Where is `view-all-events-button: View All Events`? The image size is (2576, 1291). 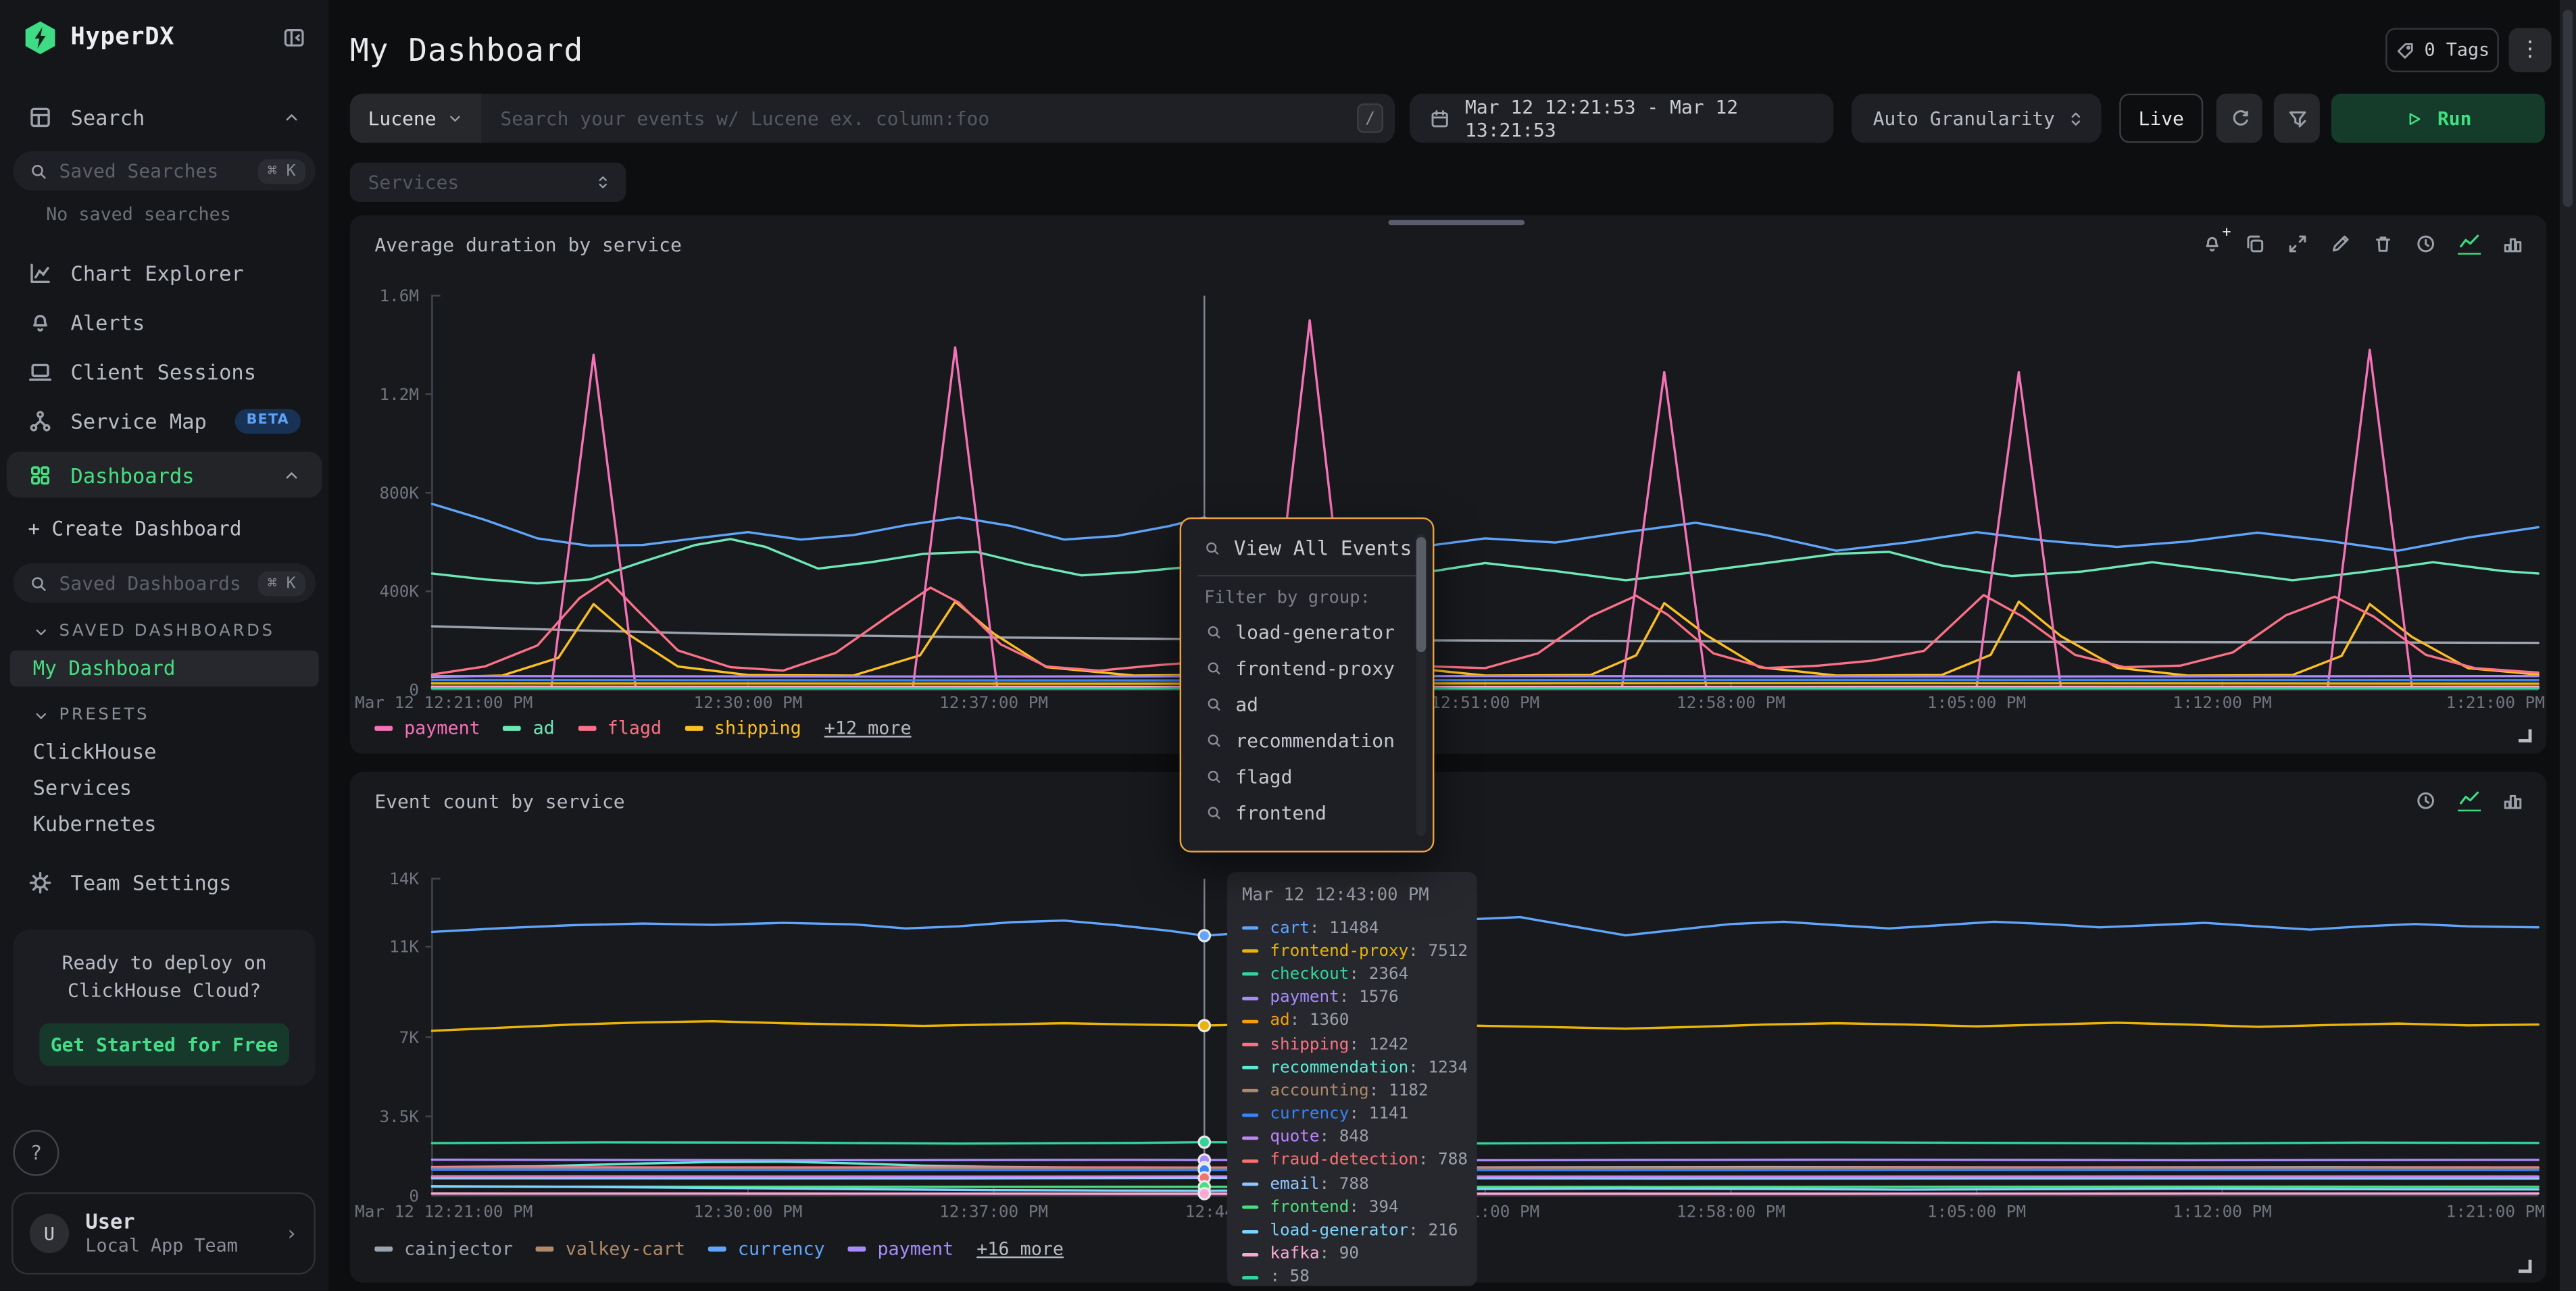 view-all-events-button: View All Events is located at coordinates (1307, 548).